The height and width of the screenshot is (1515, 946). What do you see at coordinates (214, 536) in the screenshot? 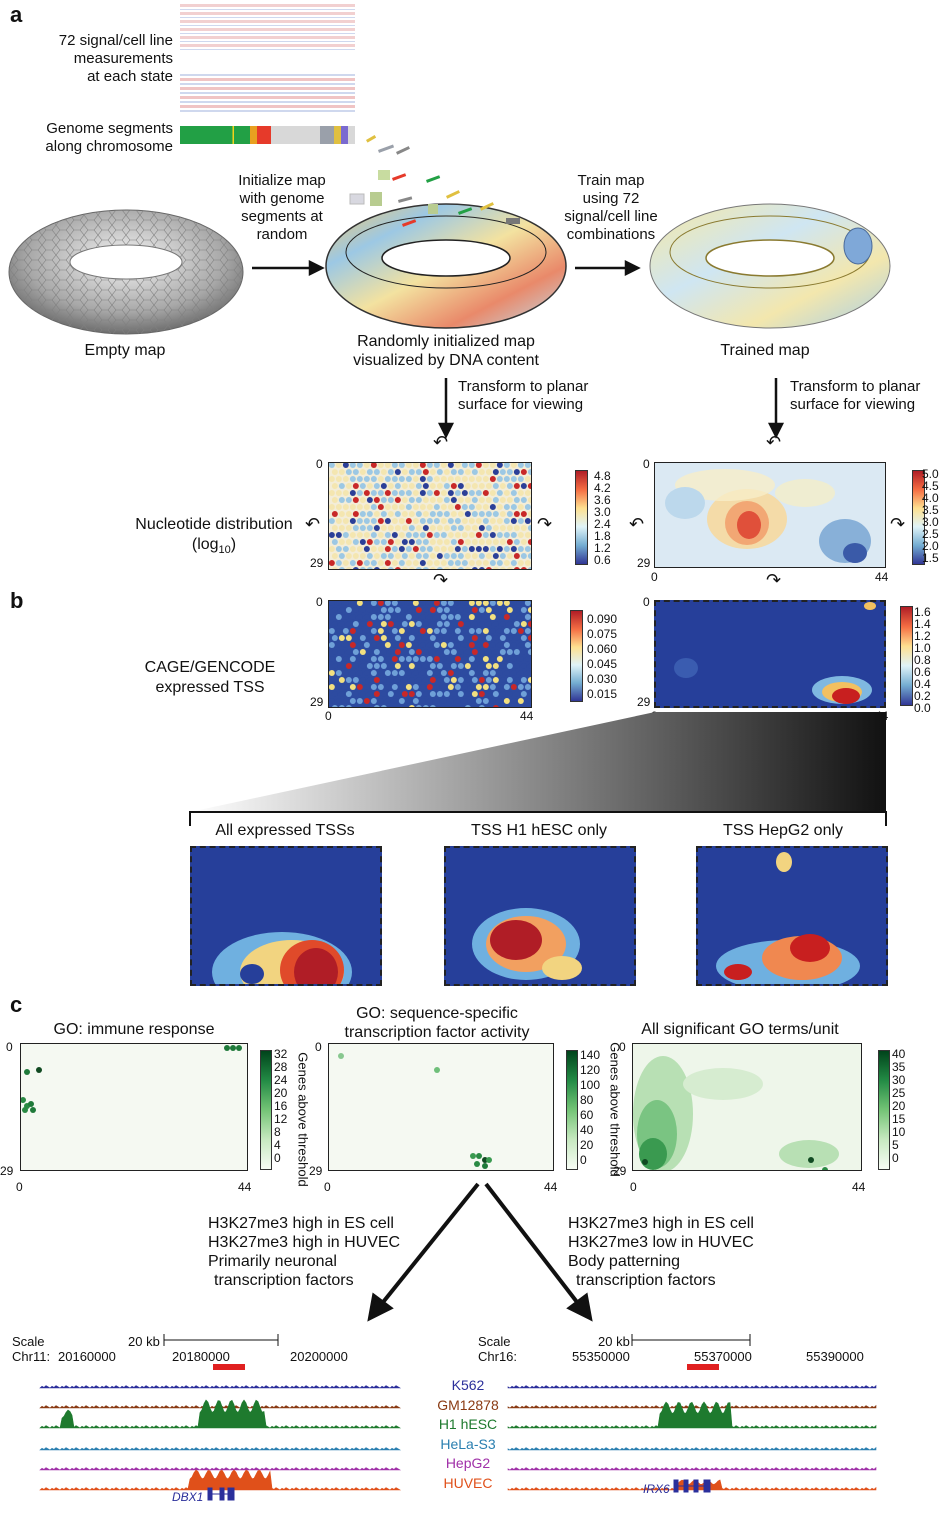
I see `nucleotide-label: Nucleotide distribution (log10)` at bounding box center [214, 536].